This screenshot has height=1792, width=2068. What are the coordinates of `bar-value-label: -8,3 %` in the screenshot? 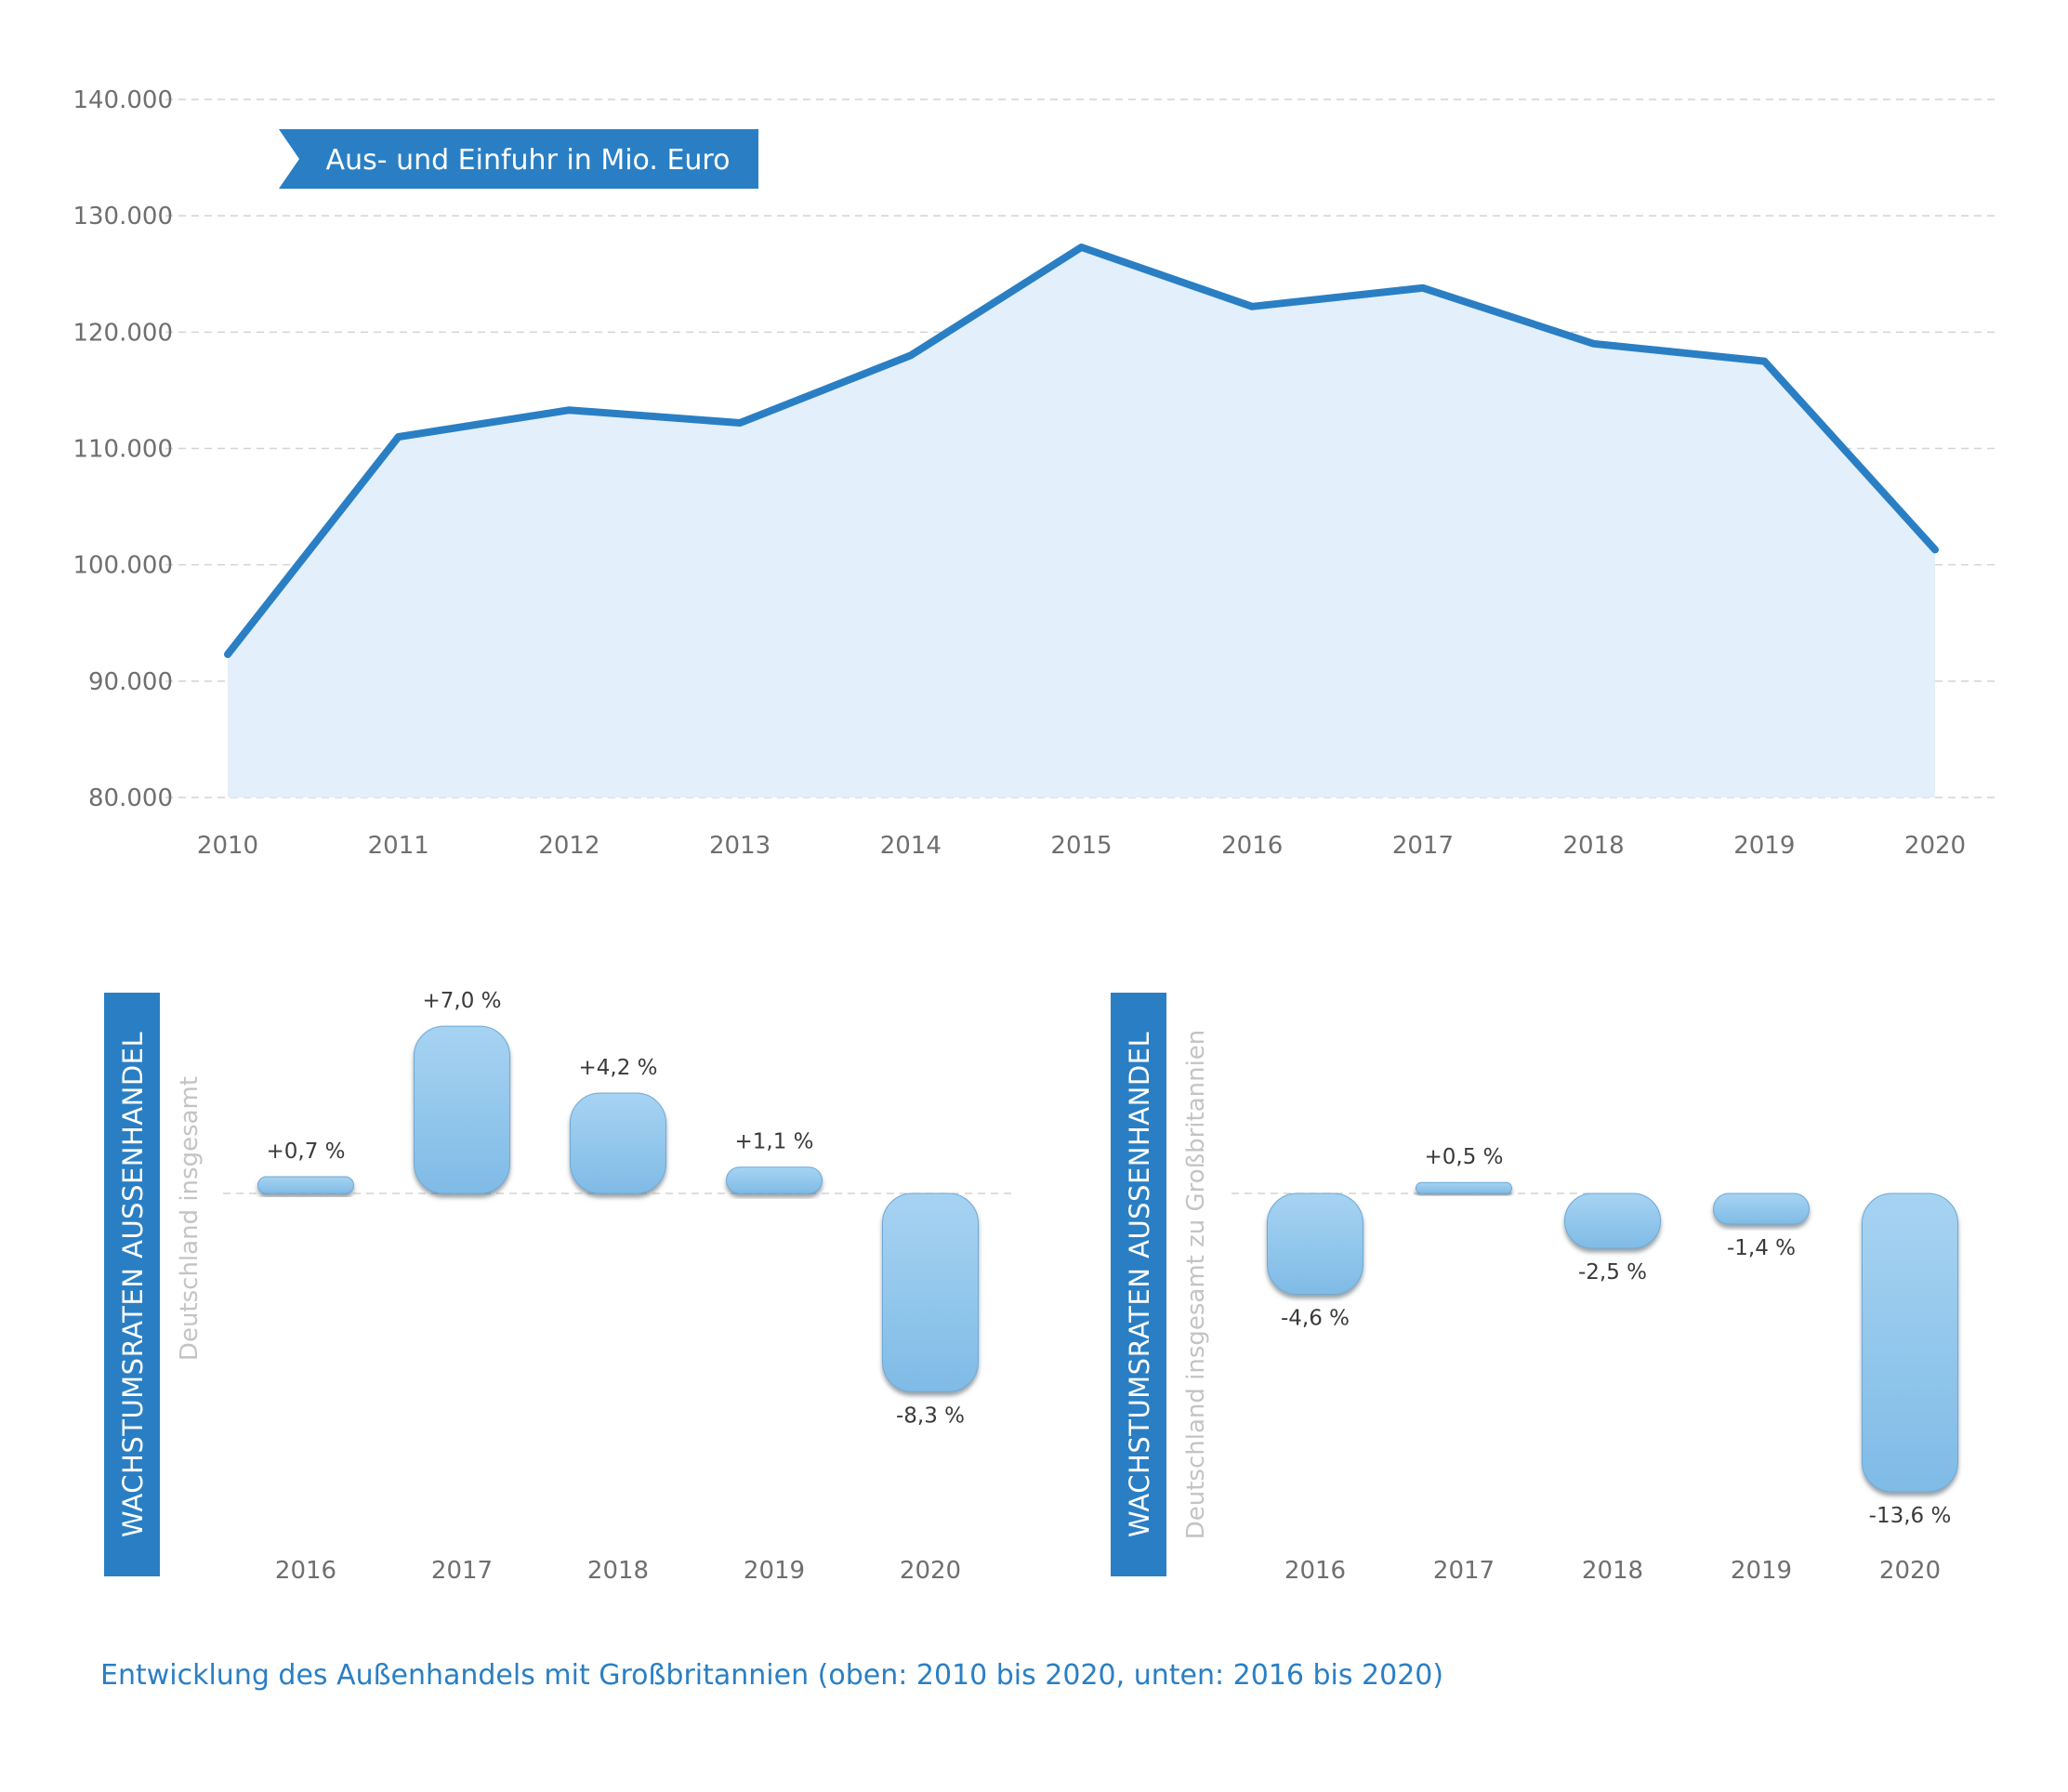 It's located at (930, 1416).